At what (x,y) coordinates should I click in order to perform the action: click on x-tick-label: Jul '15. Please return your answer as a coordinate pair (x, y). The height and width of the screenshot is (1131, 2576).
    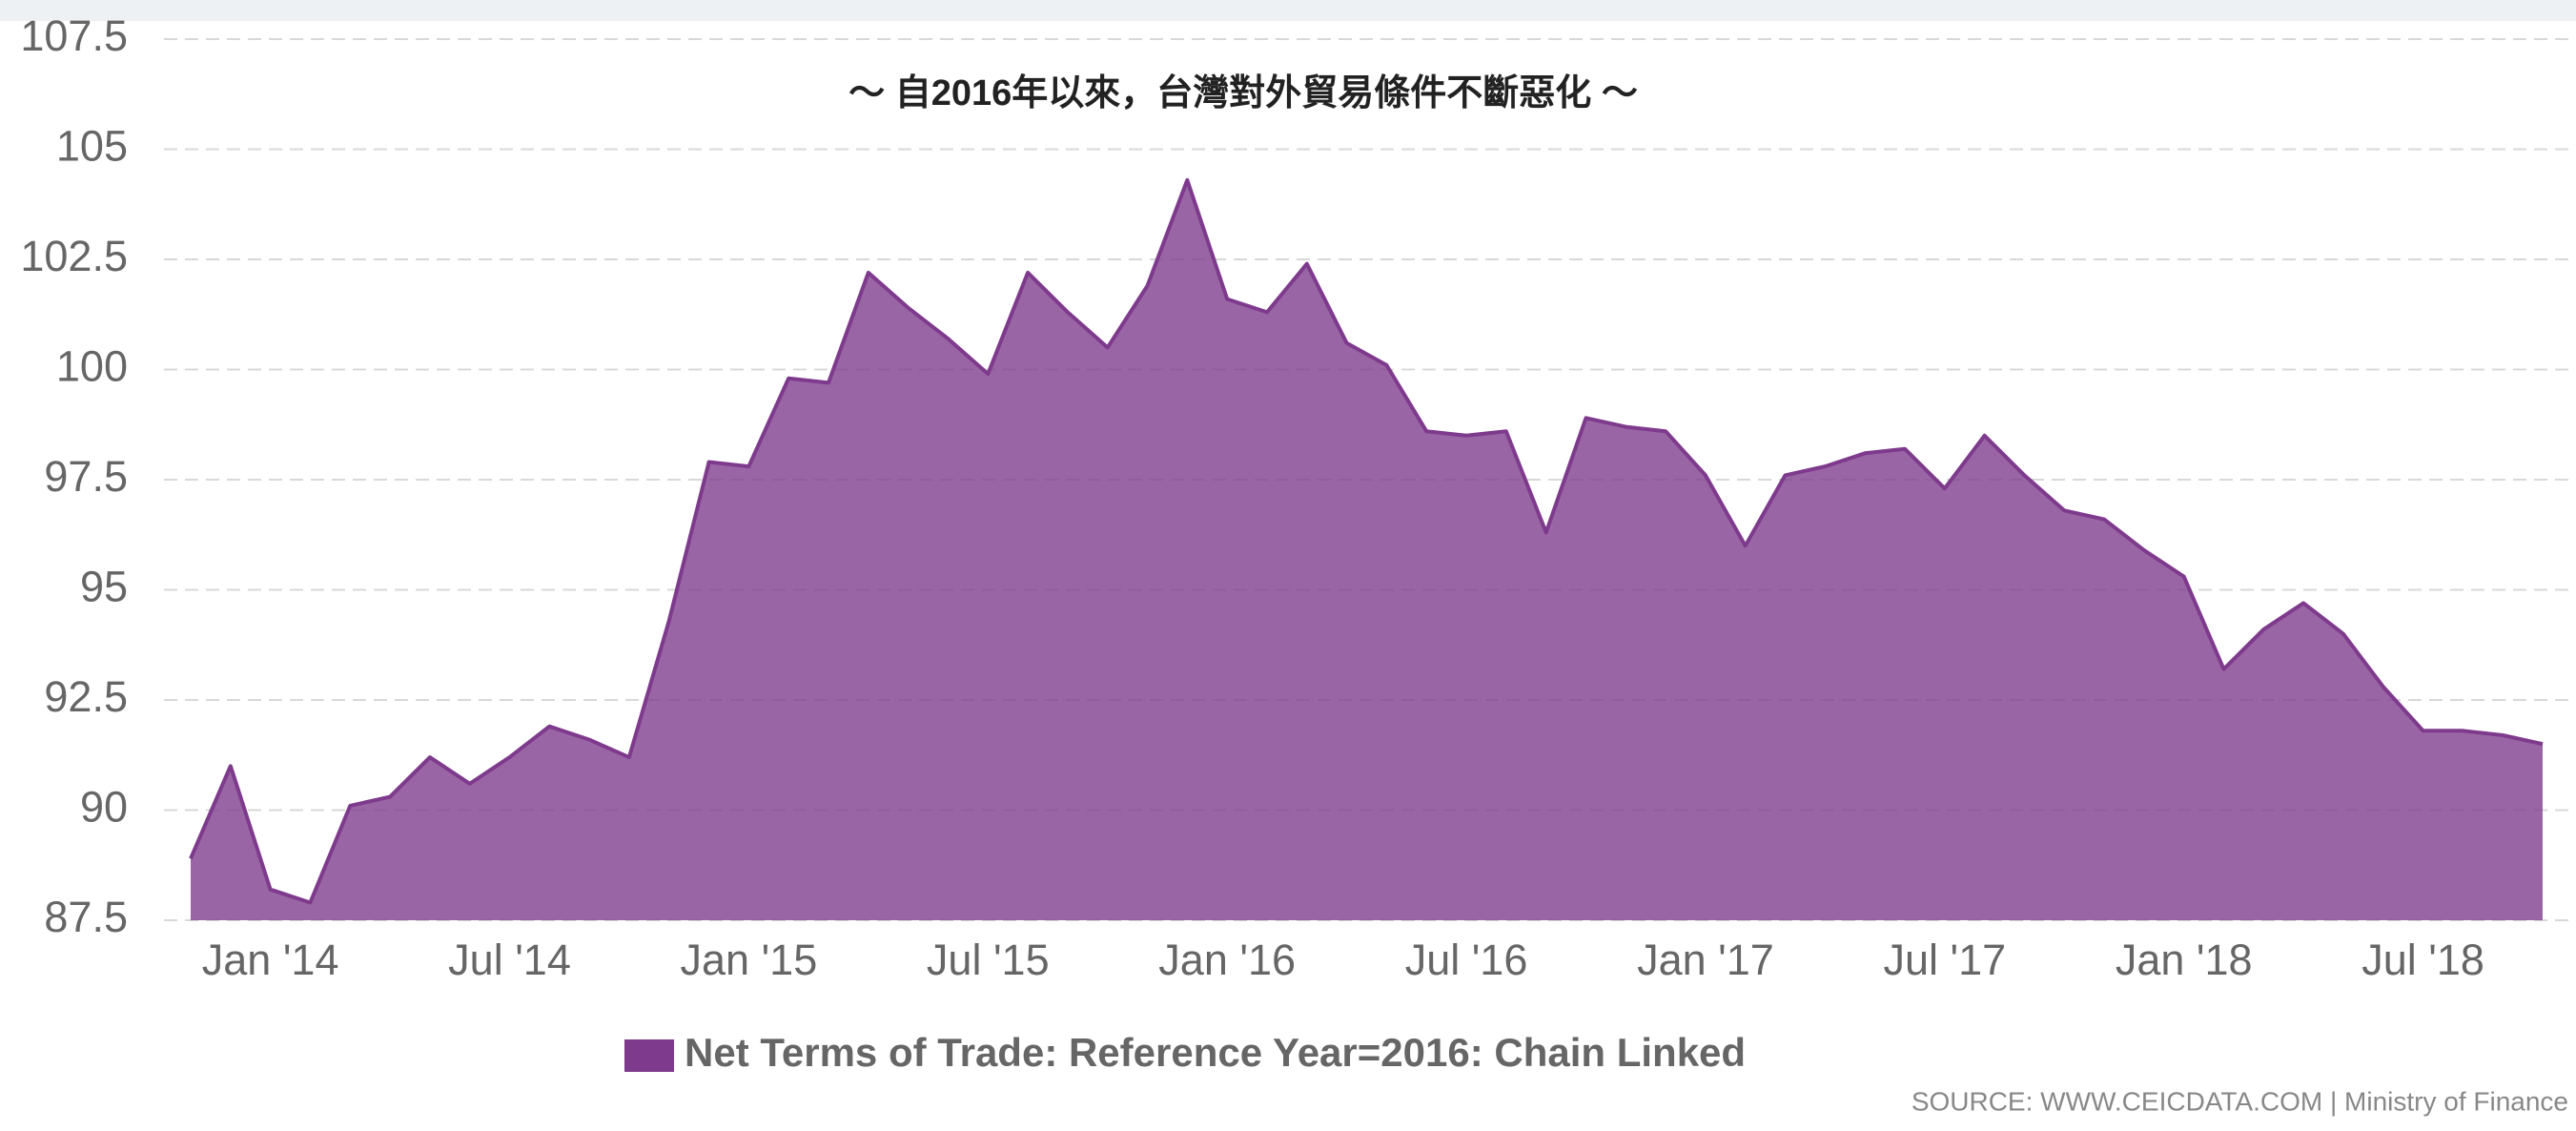
    Looking at the image, I should click on (988, 960).